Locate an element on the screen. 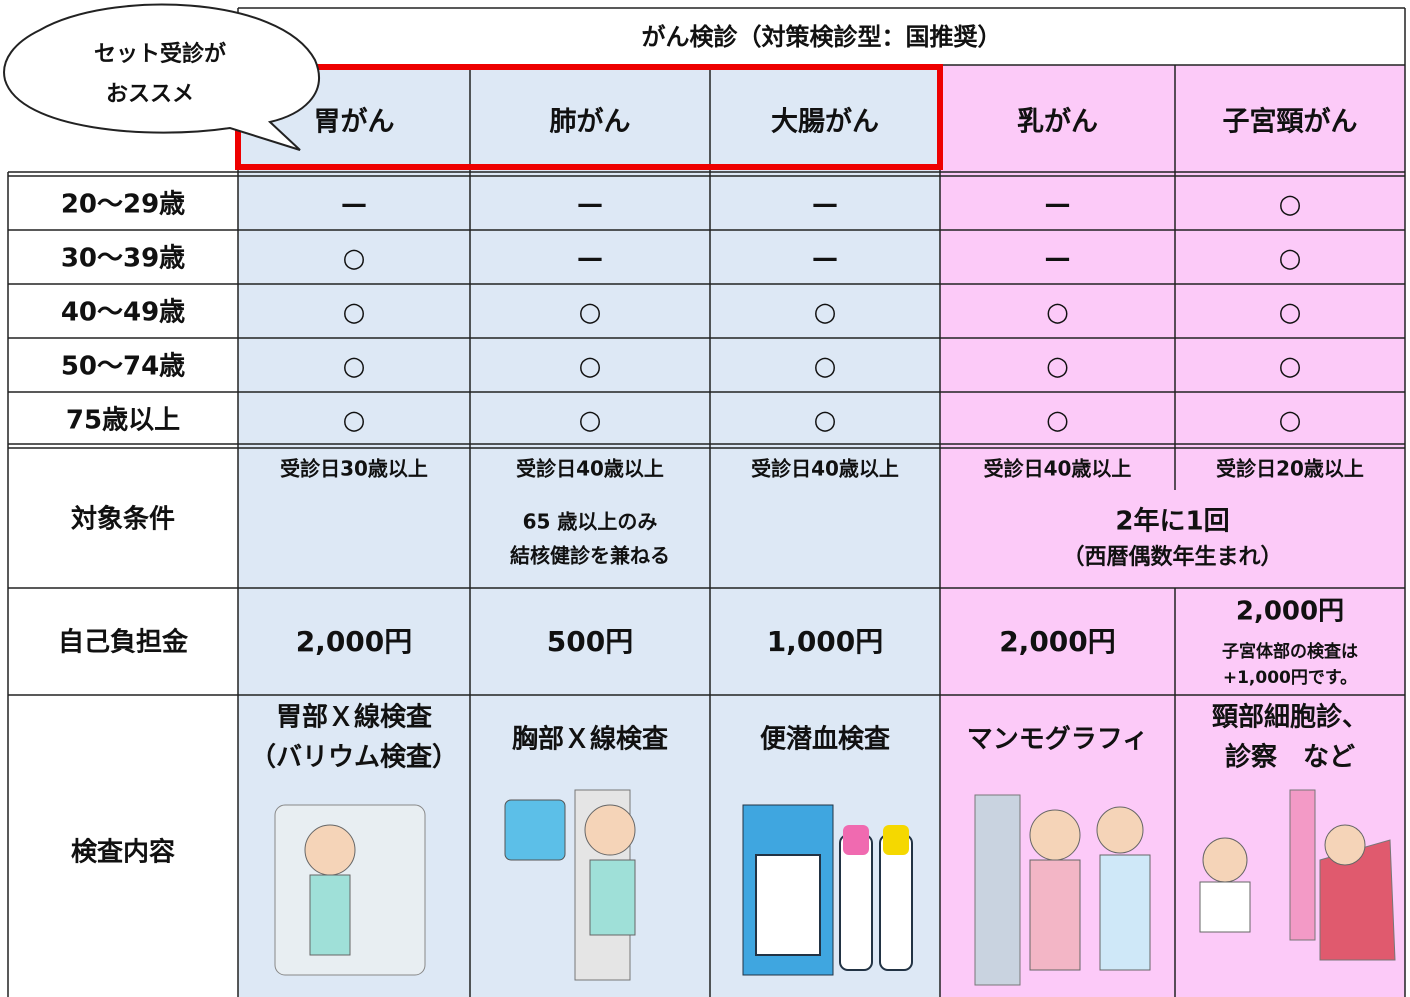 This screenshot has width=1410, height=997. condition-shared: 2年に1回 is located at coordinates (1172, 521).